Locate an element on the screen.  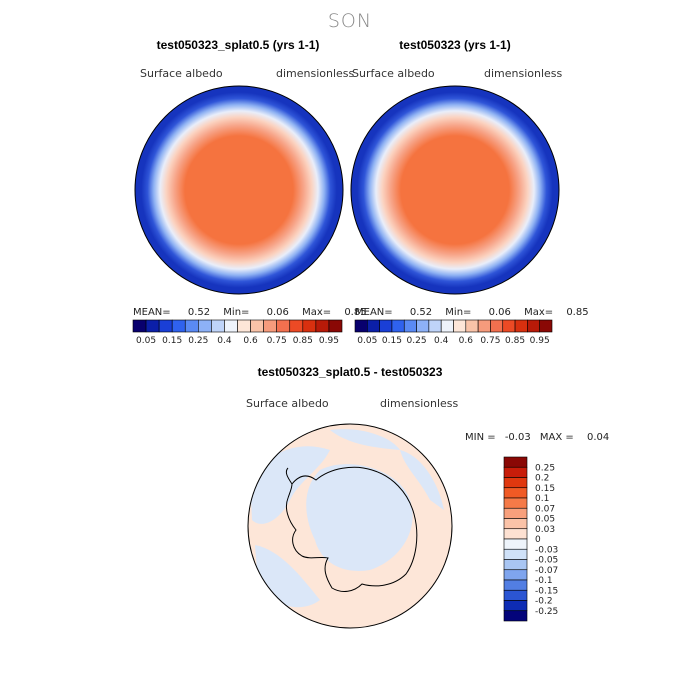
panel2-colorbar-tick-label: 0.85 is located at coordinates (515, 341).